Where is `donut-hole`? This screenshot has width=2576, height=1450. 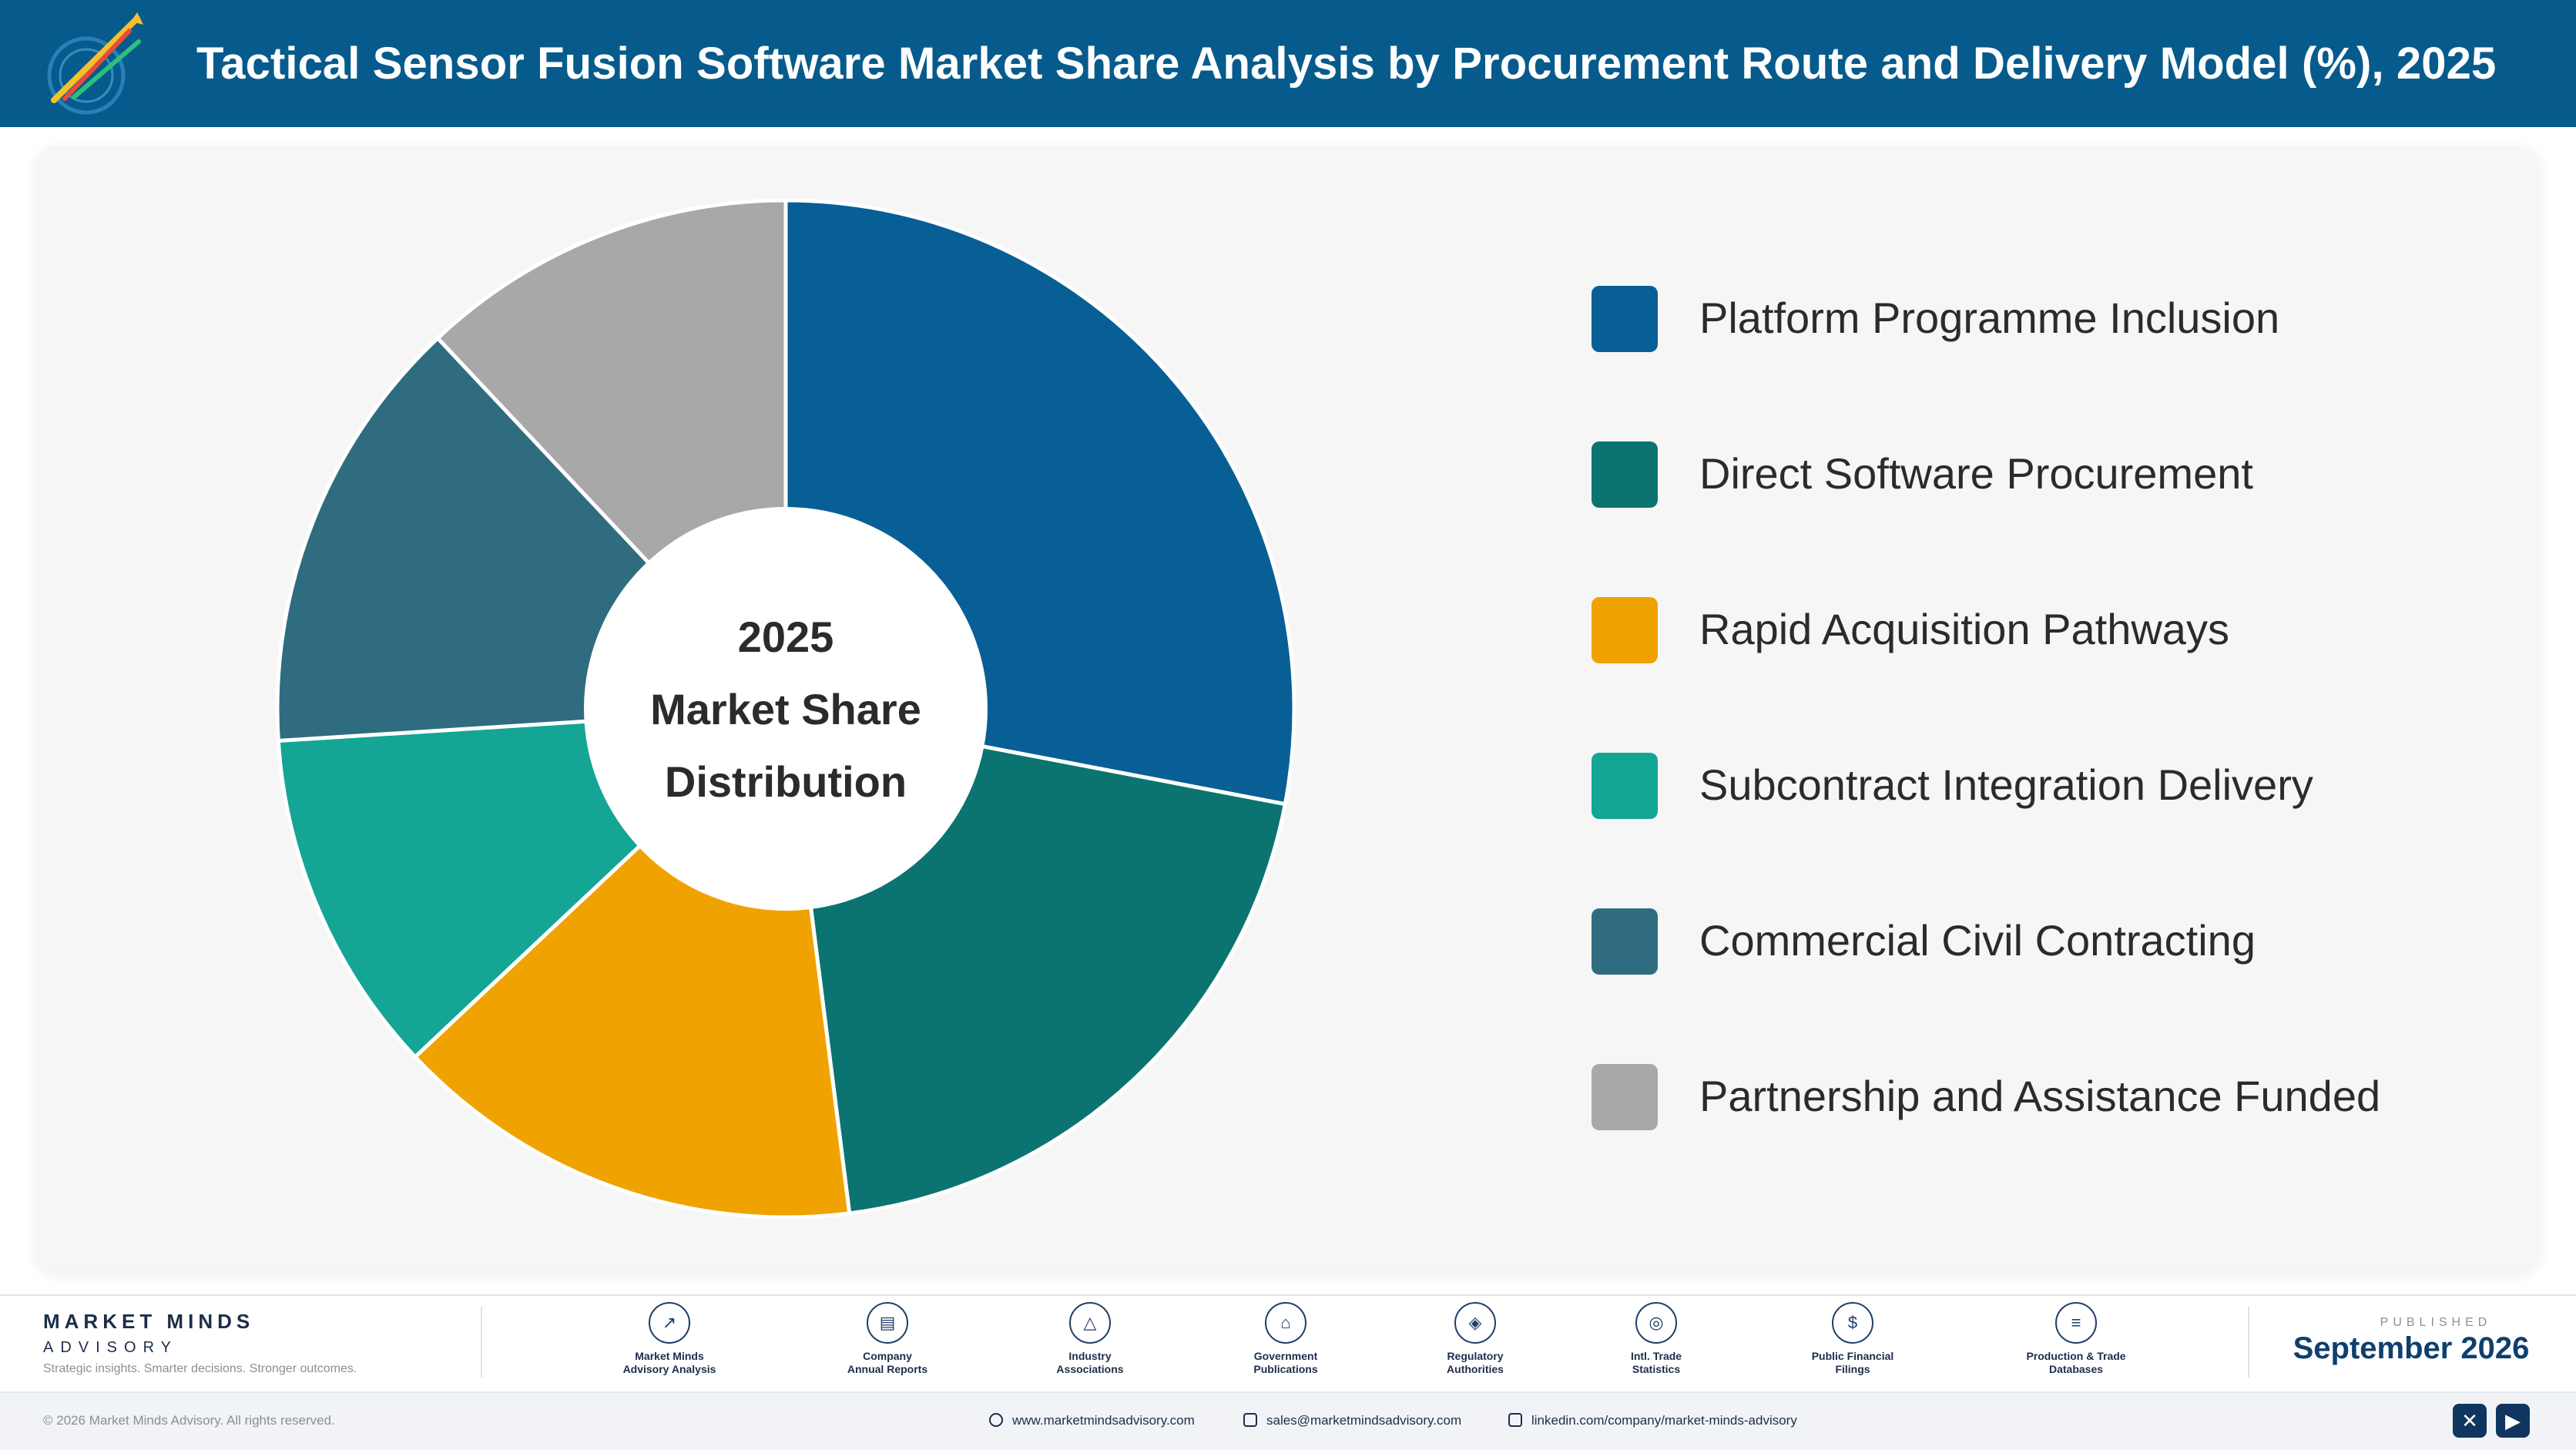
donut-hole is located at coordinates (786, 709).